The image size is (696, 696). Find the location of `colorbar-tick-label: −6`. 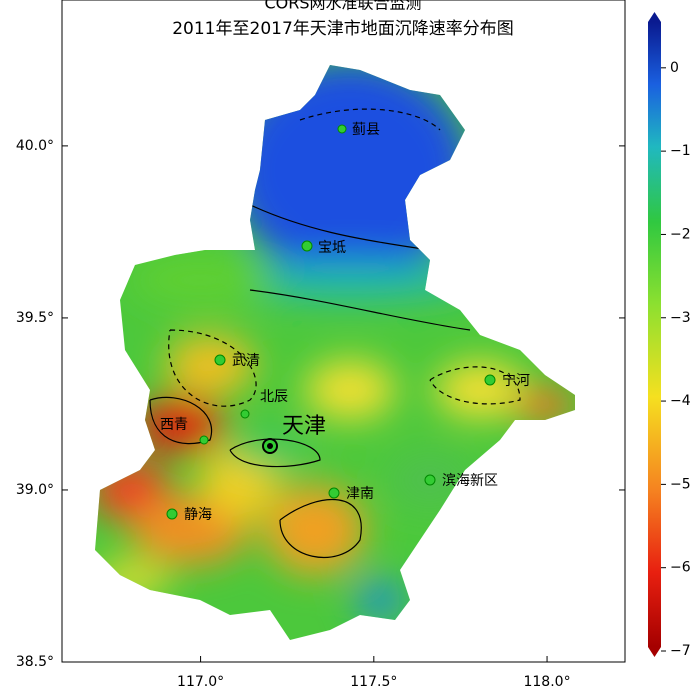

colorbar-tick-label: −6 is located at coordinates (680, 568).